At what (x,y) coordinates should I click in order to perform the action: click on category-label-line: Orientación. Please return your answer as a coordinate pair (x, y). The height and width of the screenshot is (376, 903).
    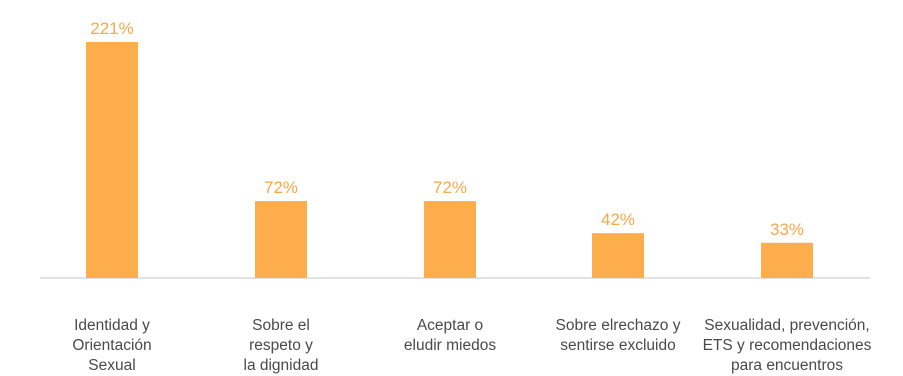
    Looking at the image, I should click on (111, 345).